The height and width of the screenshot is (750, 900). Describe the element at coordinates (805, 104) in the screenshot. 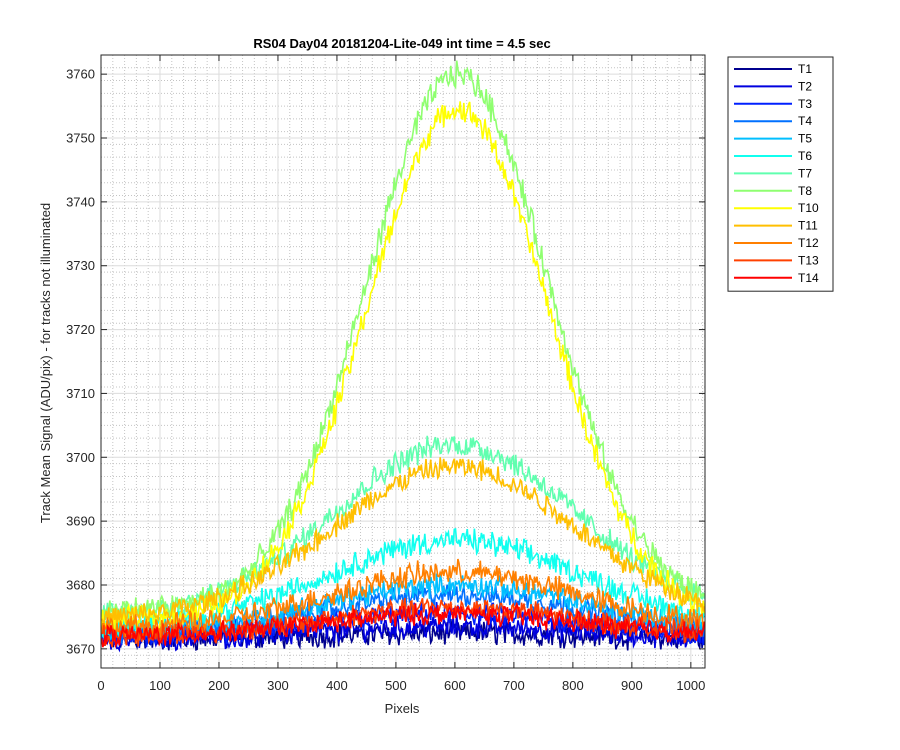

I see `legend-label: T3` at that location.